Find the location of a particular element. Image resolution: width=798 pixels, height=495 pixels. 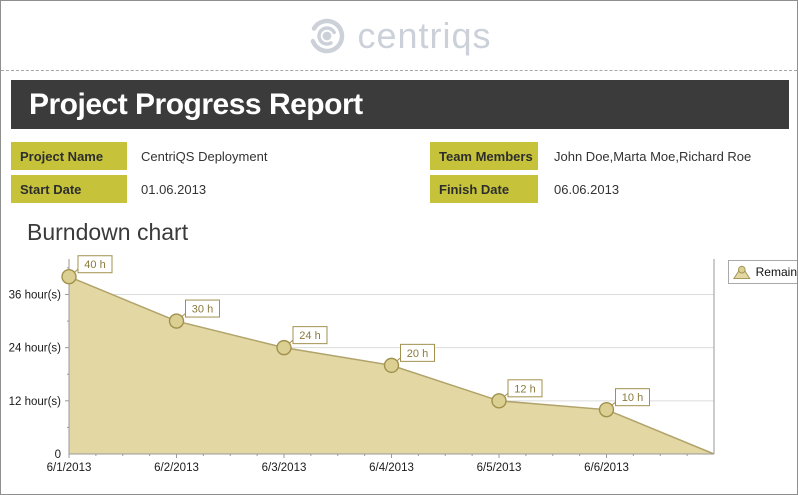

brand-logo: centriqs is located at coordinates (398, 36).